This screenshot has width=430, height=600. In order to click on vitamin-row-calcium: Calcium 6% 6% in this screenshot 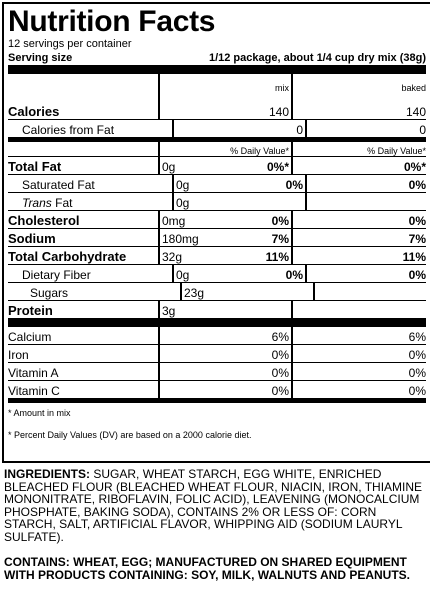, I will do `click(217, 335)`.